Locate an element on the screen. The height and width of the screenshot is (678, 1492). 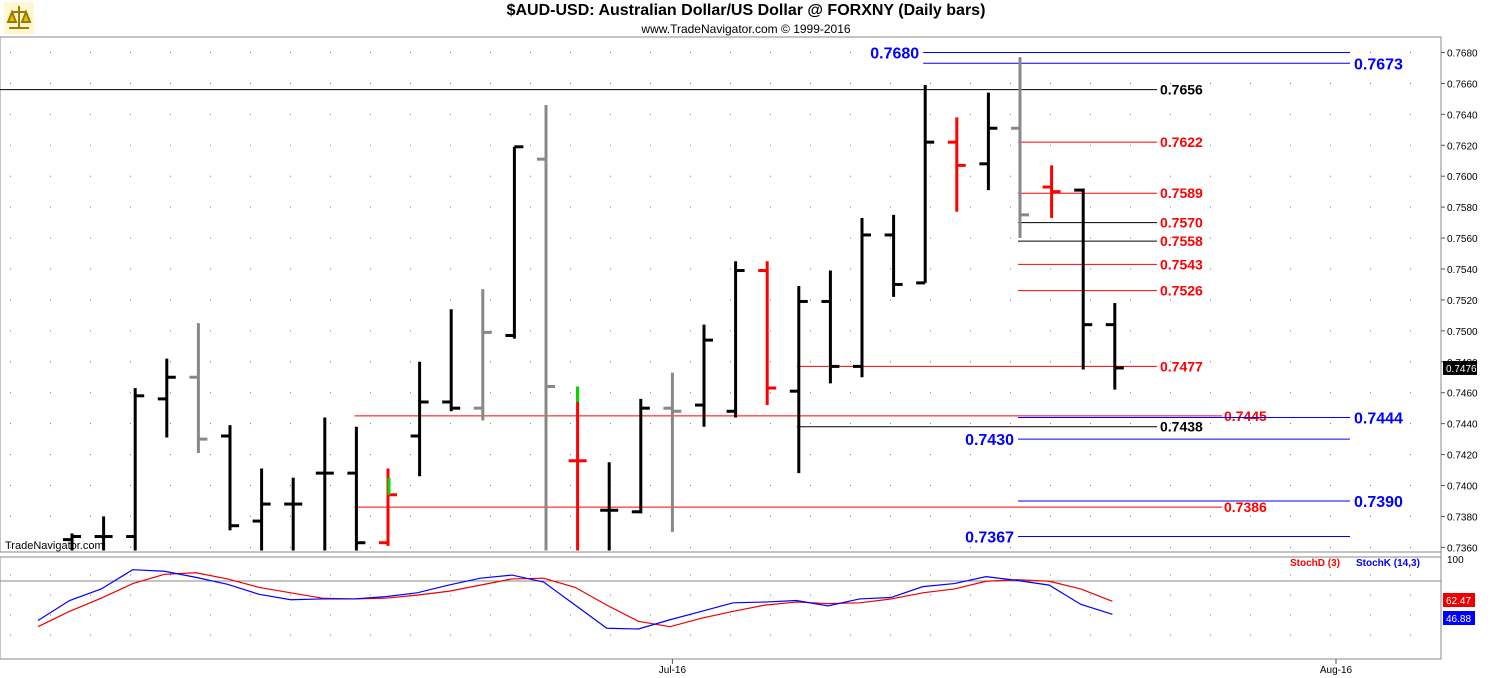
stoch-d-value-box is located at coordinates (1459, 600).